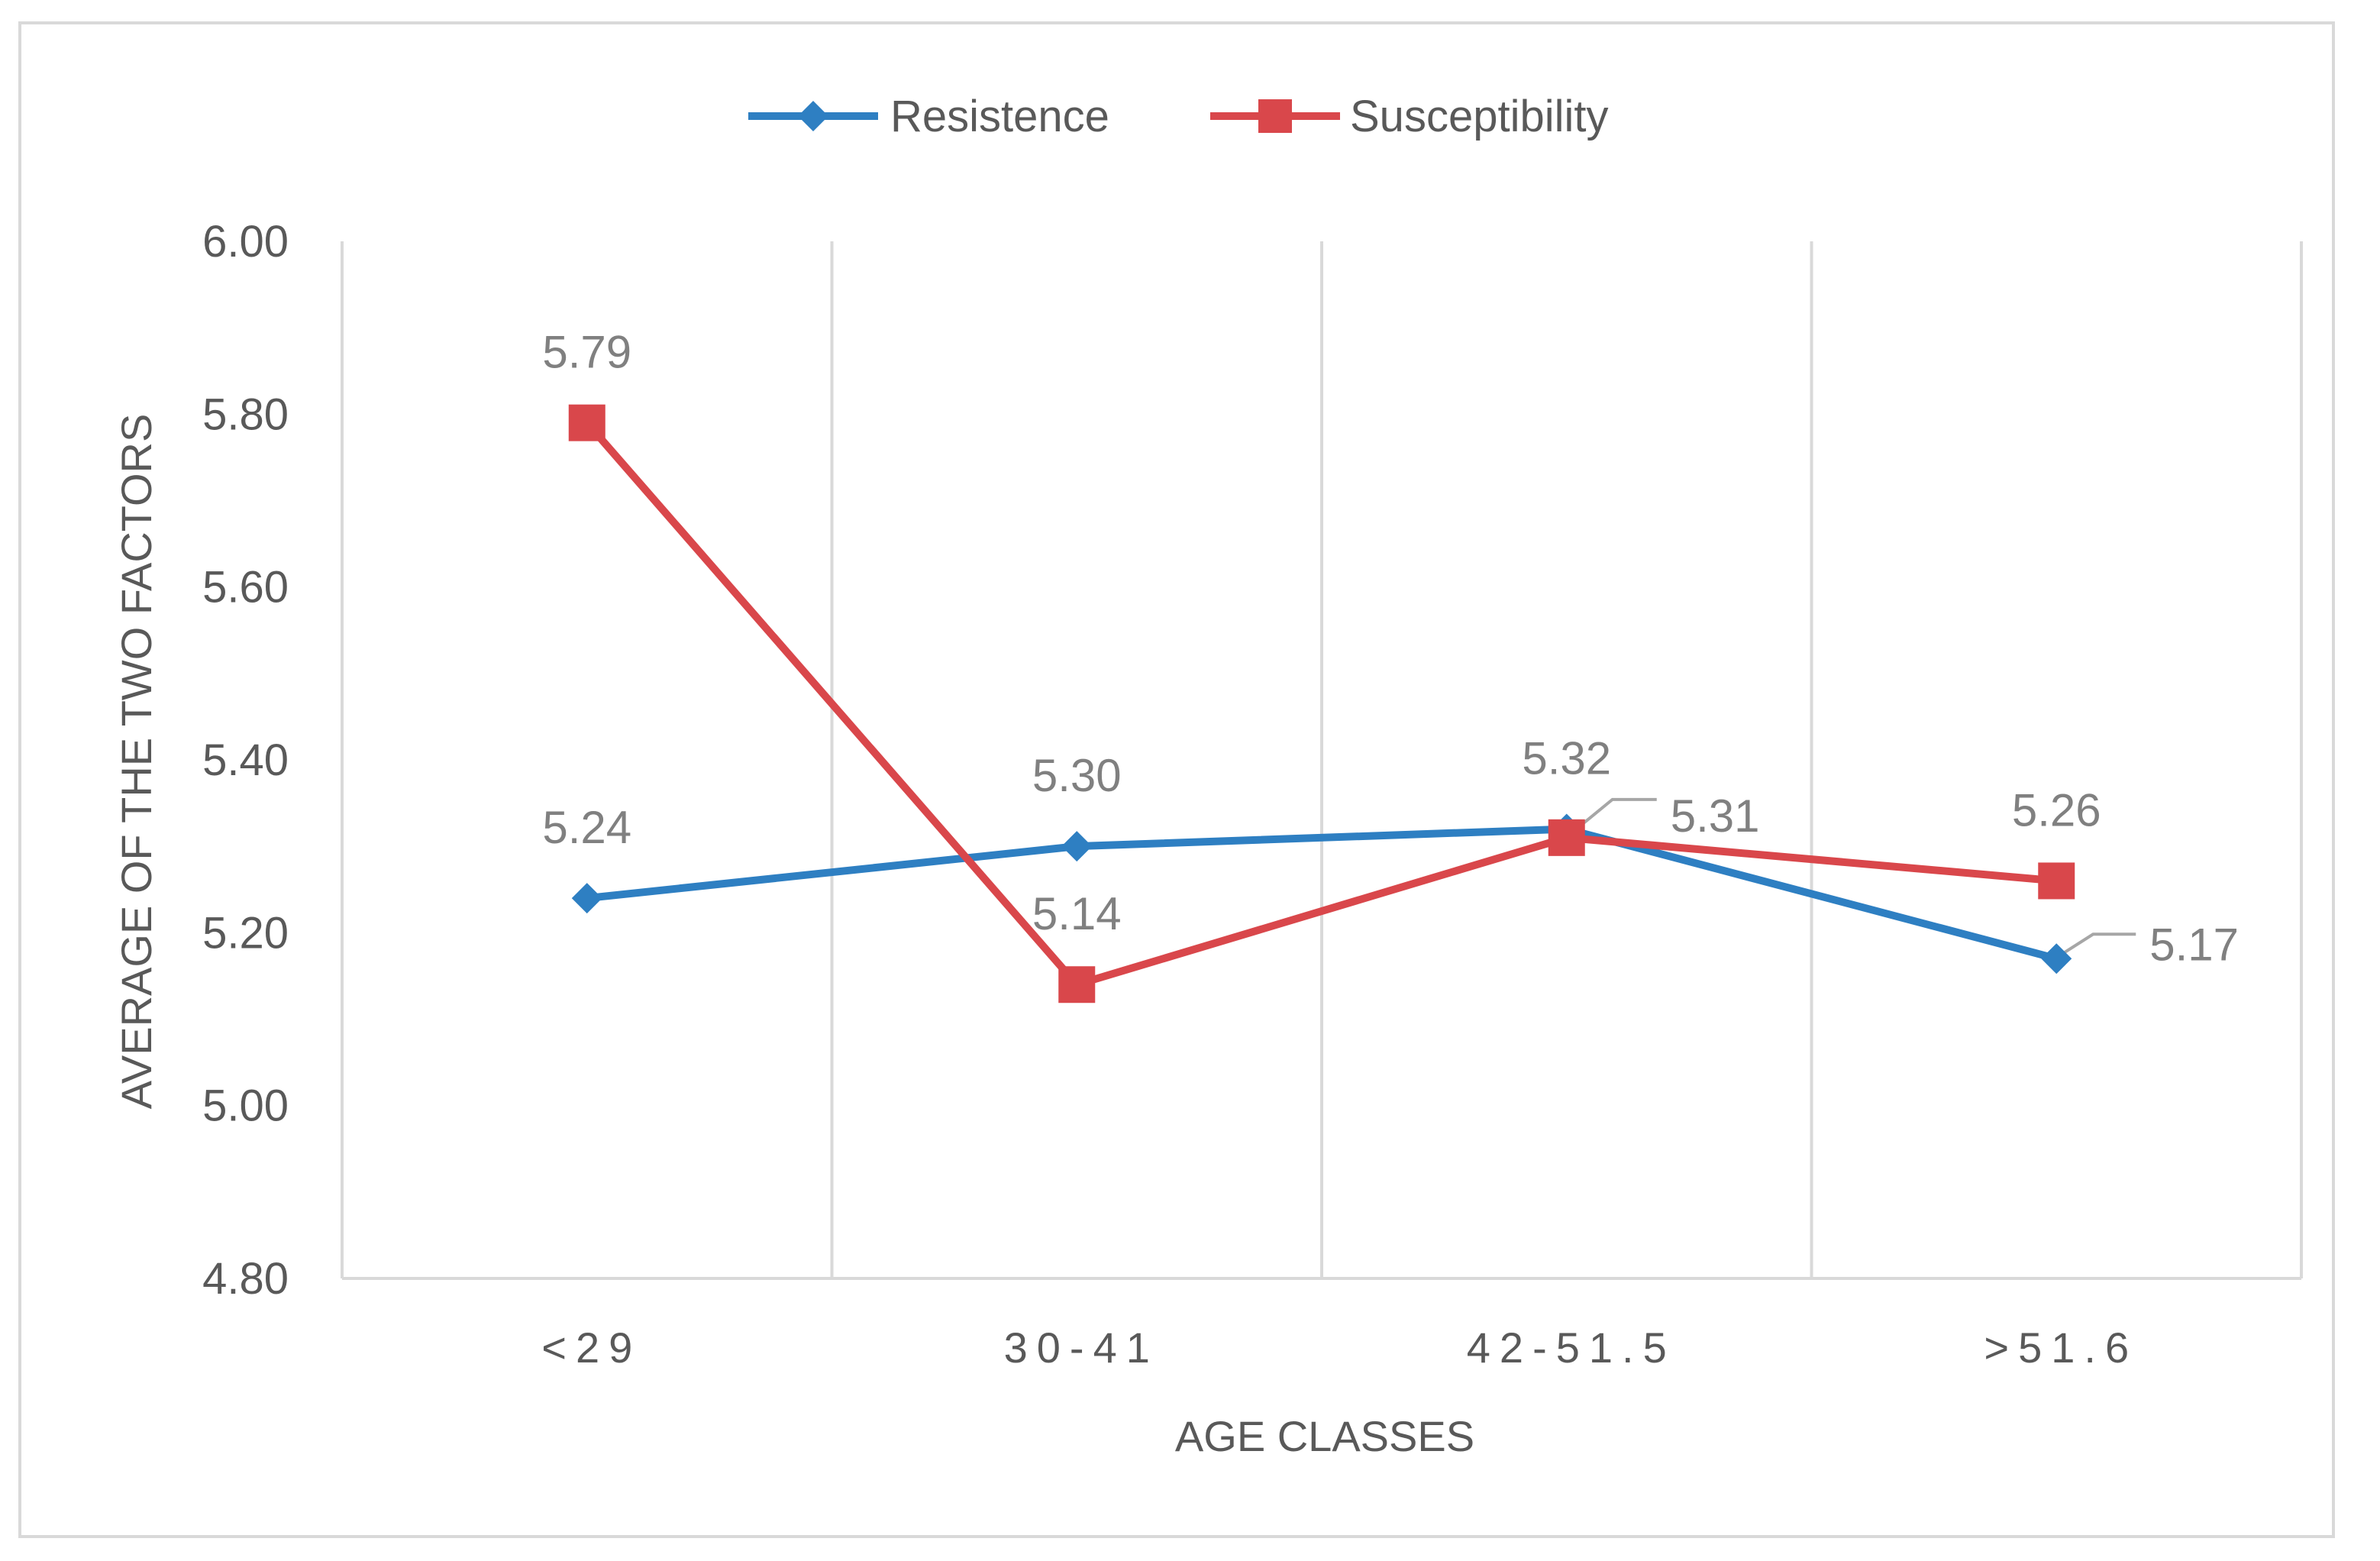 Image resolution: width=2380 pixels, height=1561 pixels. Describe the element at coordinates (1077, 775) in the screenshot. I see `data-label-resistence: 5.30` at that location.